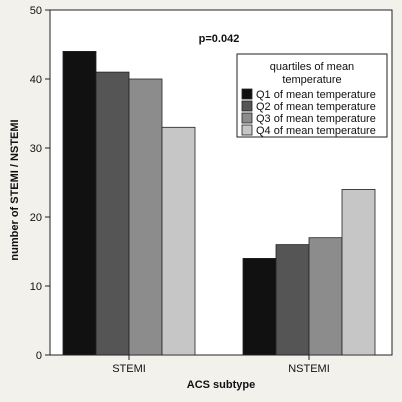  I want to click on legend-swatch-q2, so click(247, 106).